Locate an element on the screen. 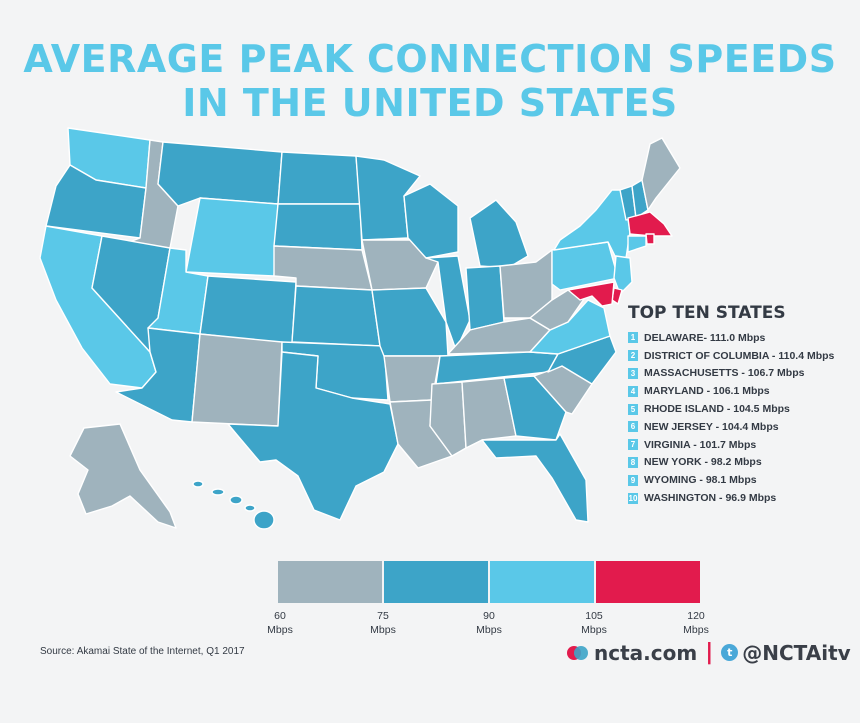 This screenshot has height=723, width=860. state-florida is located at coordinates (535, 478).